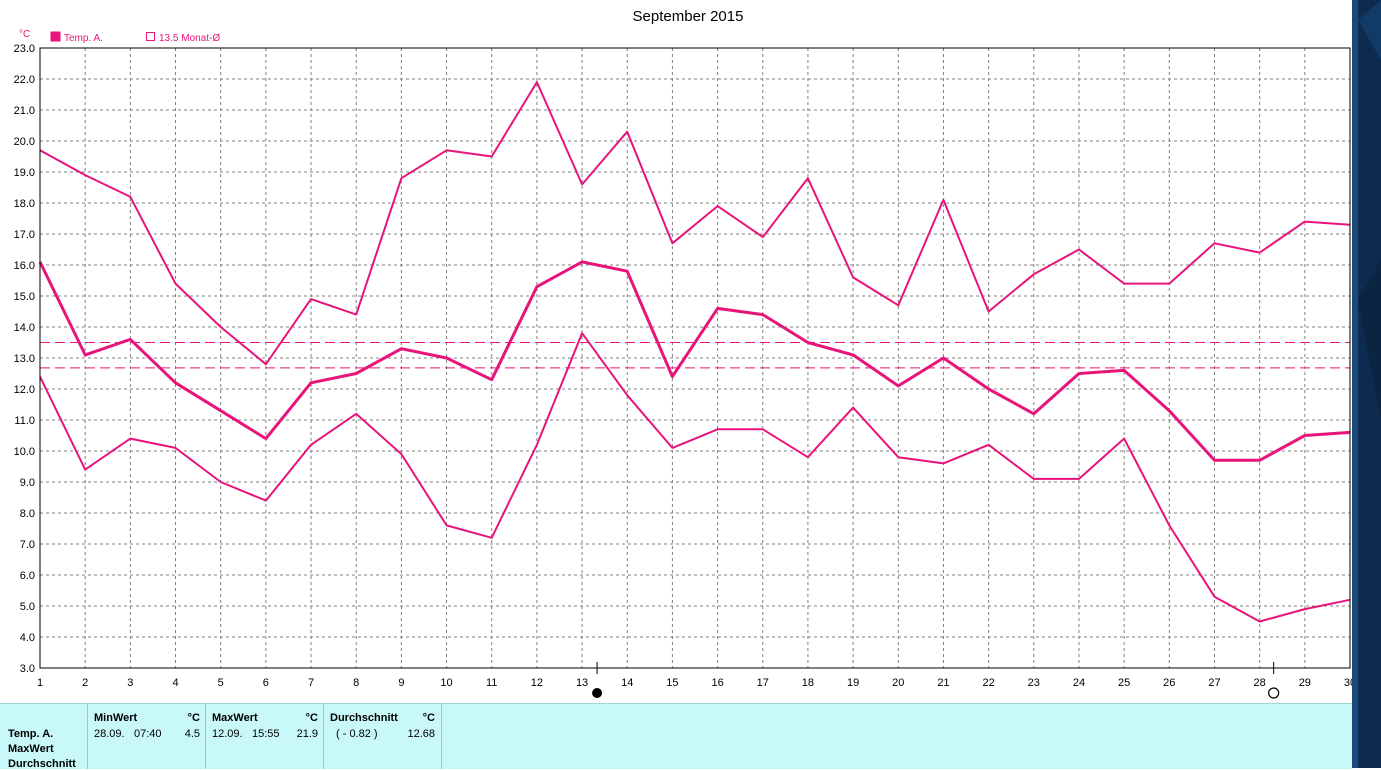 This screenshot has height=770, width=1381. I want to click on y-tick-label: 19.0, so click(24, 173).